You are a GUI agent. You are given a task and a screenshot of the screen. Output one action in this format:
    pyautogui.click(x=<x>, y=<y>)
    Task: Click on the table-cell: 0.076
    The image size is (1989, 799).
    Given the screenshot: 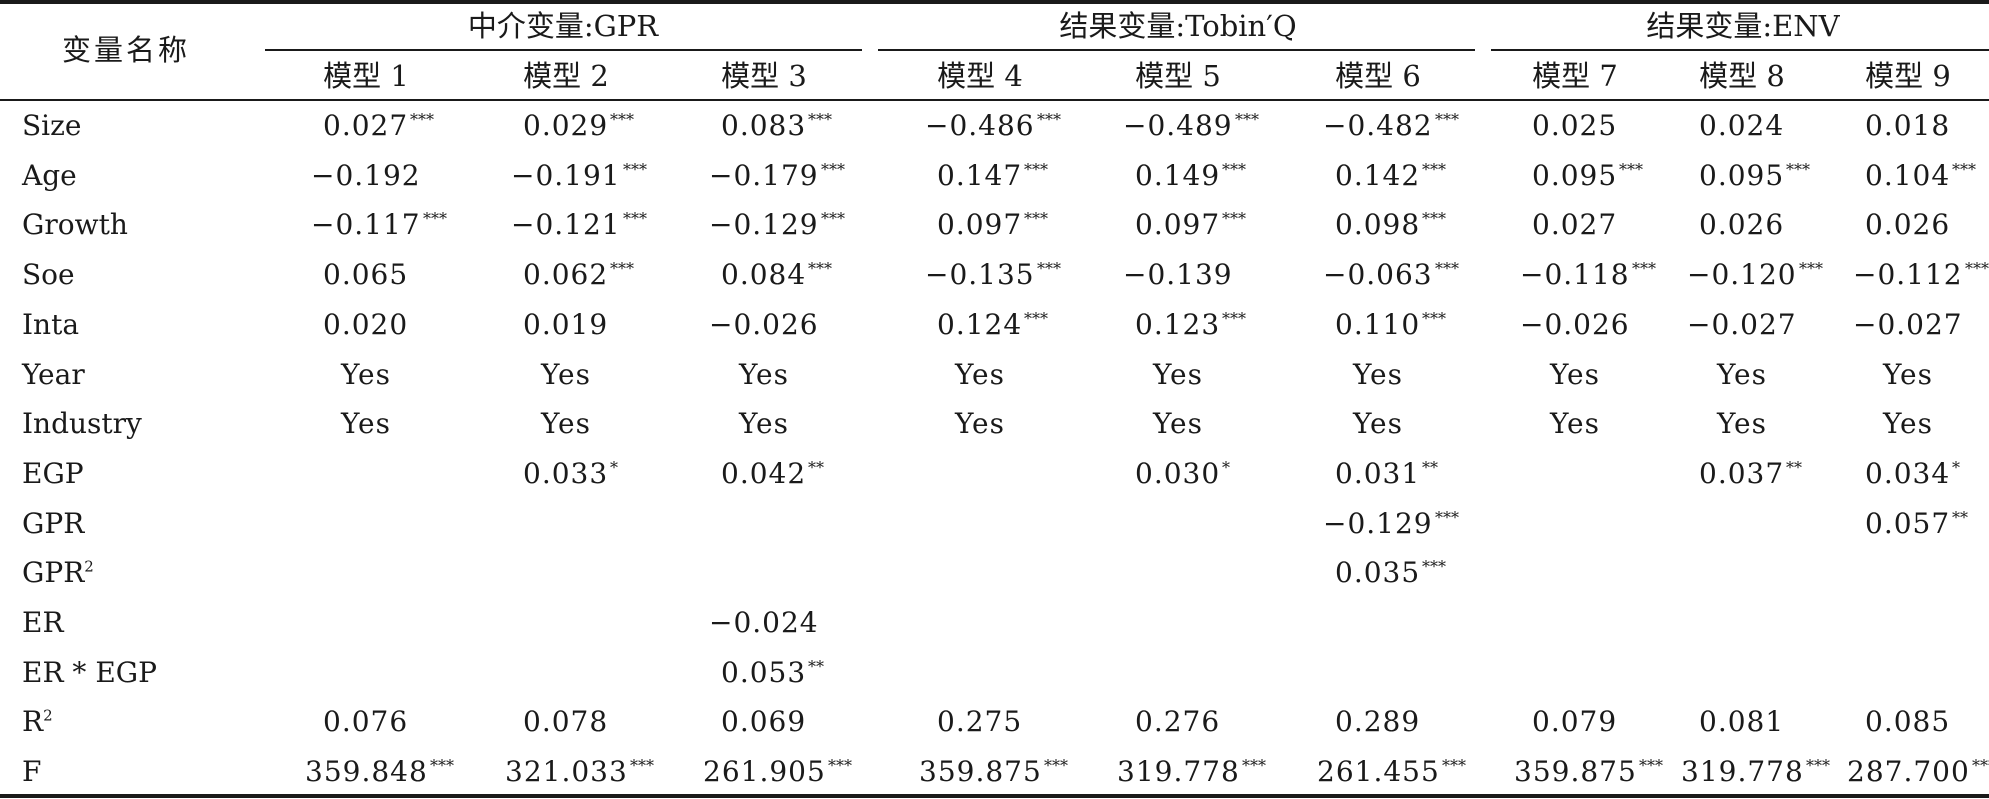 What is the action you would take?
    pyautogui.click(x=365, y=722)
    